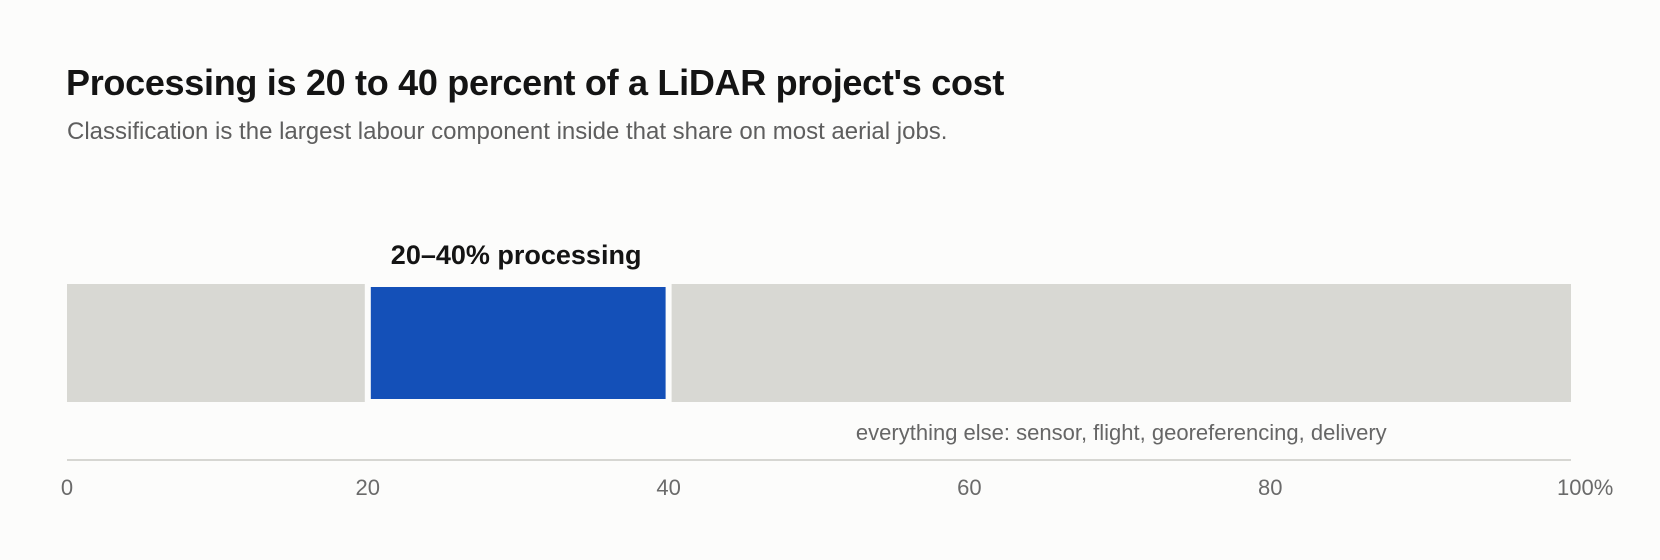  What do you see at coordinates (518, 343) in the screenshot?
I see `bar-segment-processing` at bounding box center [518, 343].